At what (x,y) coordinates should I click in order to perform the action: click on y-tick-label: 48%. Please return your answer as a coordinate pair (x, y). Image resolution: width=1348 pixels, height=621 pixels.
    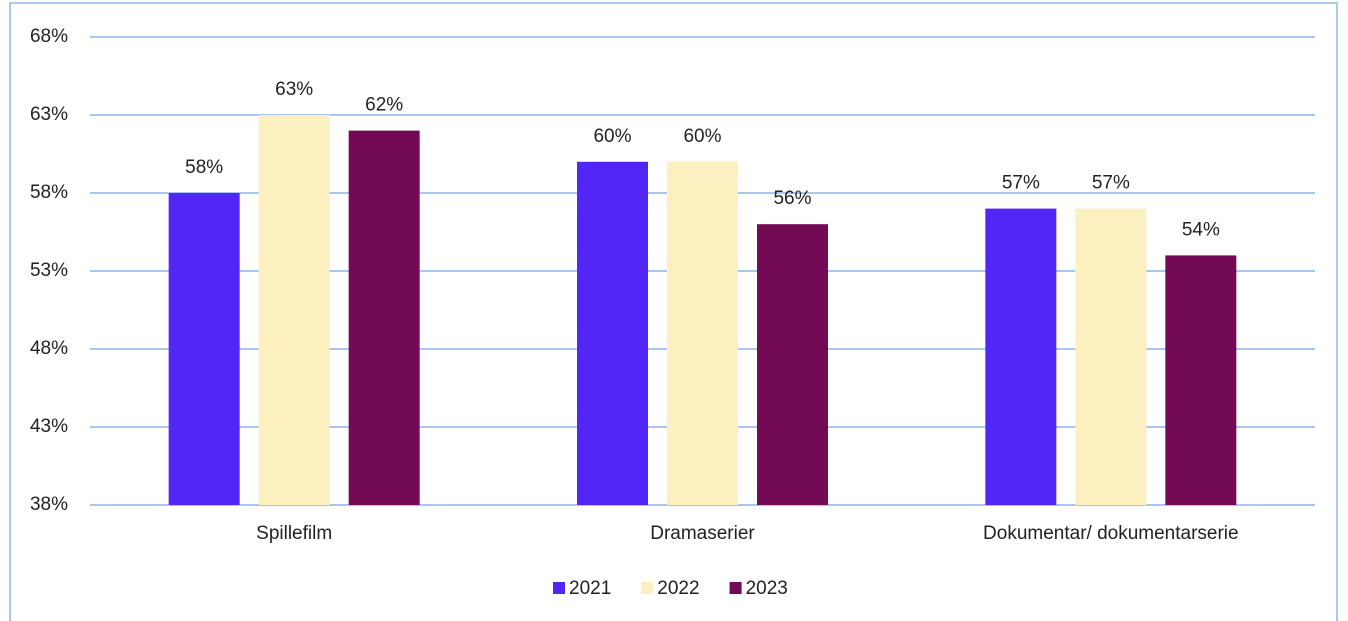
    Looking at the image, I should click on (49, 348).